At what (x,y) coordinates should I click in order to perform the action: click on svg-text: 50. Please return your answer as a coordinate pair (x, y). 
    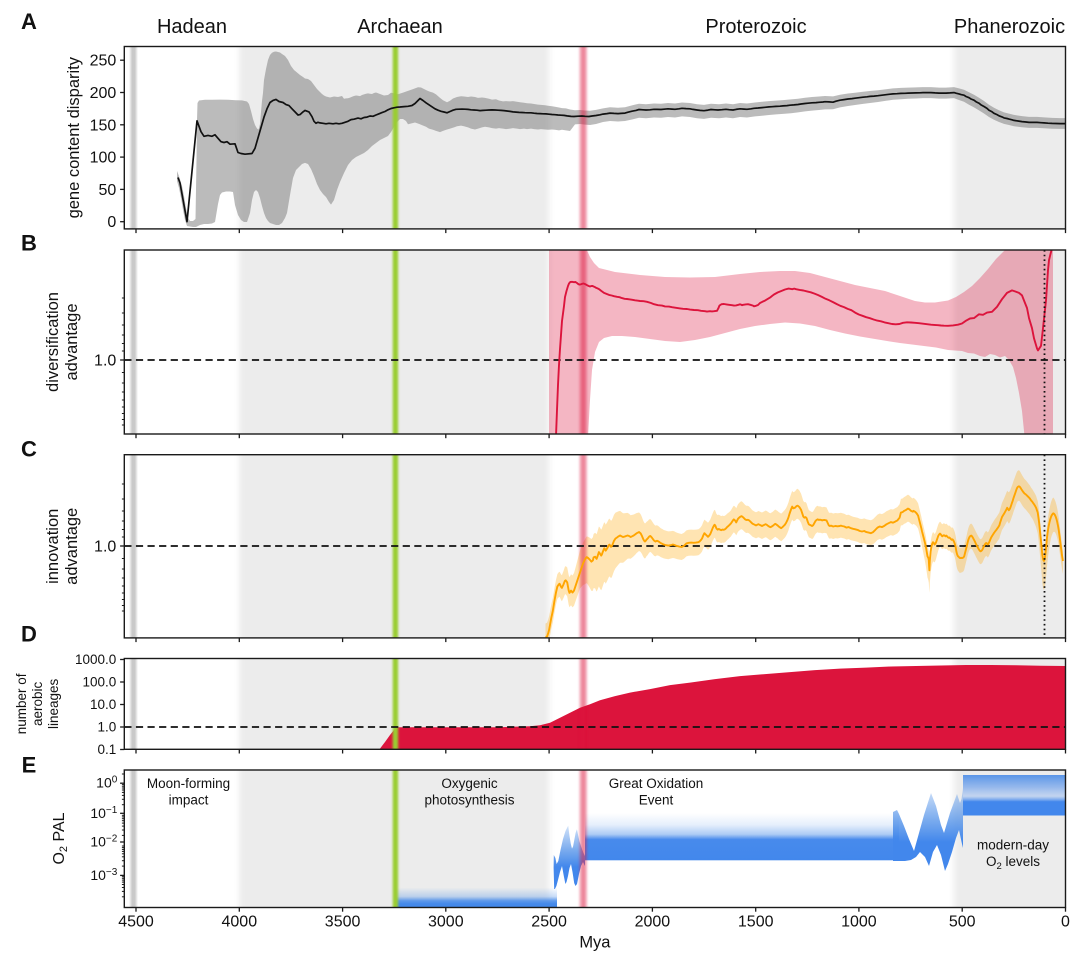
    Looking at the image, I should click on (108, 190).